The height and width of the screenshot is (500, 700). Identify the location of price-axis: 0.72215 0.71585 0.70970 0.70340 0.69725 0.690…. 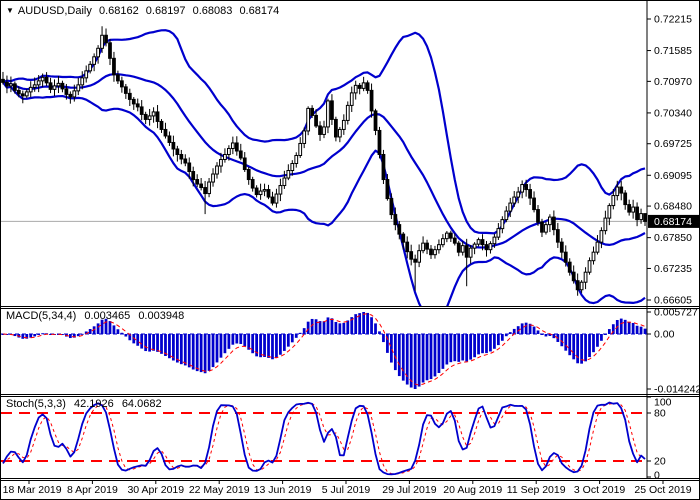
(669, 160).